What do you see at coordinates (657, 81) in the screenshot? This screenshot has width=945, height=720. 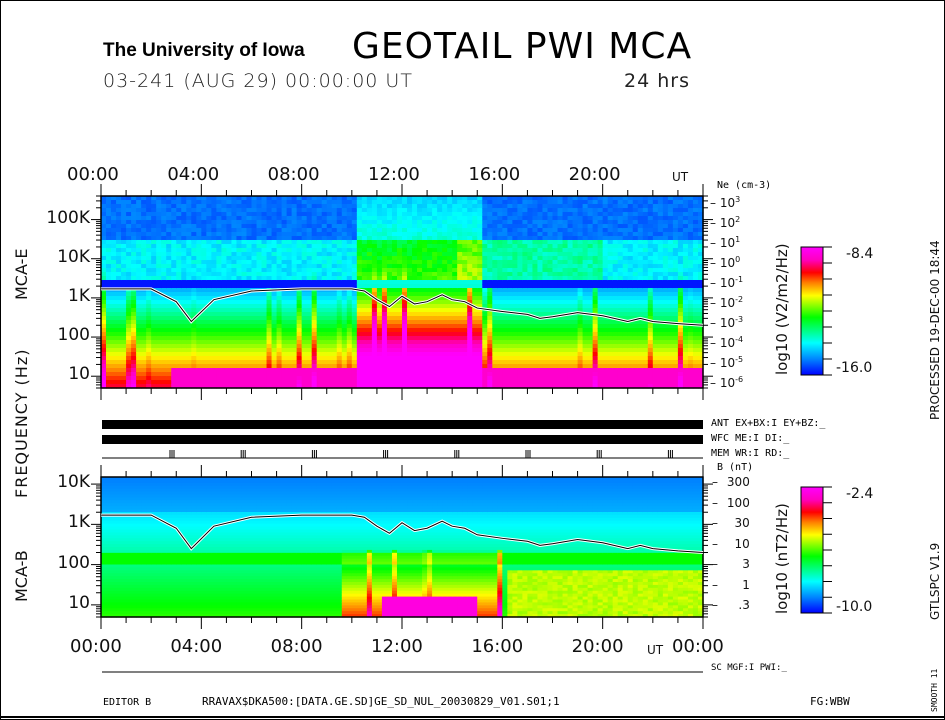 I see `duration-label: 24 hrs` at bounding box center [657, 81].